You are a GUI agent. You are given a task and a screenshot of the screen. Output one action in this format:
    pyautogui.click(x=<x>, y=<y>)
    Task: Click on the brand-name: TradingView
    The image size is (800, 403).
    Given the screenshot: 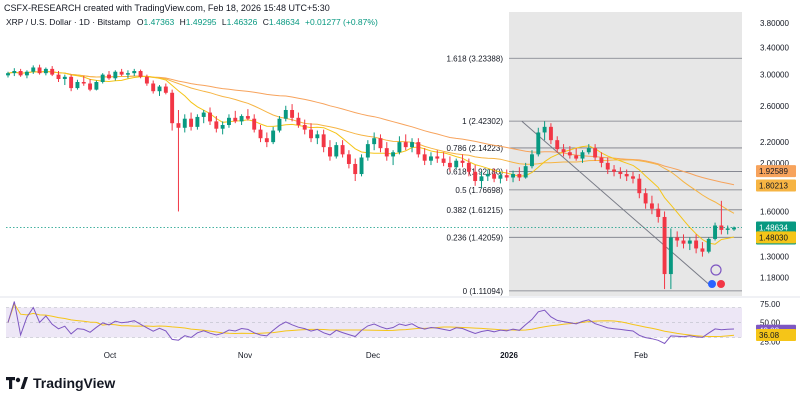 What is the action you would take?
    pyautogui.click(x=74, y=383)
    